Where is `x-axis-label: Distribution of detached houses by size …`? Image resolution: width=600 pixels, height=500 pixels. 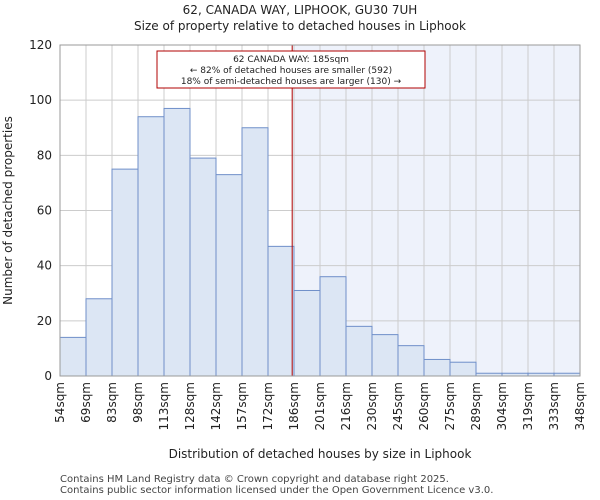
x-axis-label: Distribution of detached houses by size … is located at coordinates (320, 454).